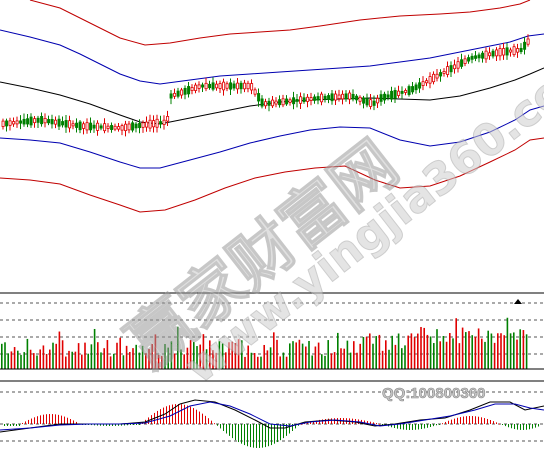 This screenshot has width=544, height=458. Describe the element at coordinates (264, 343) in the screenshot. I see `volume-bars` at that location.